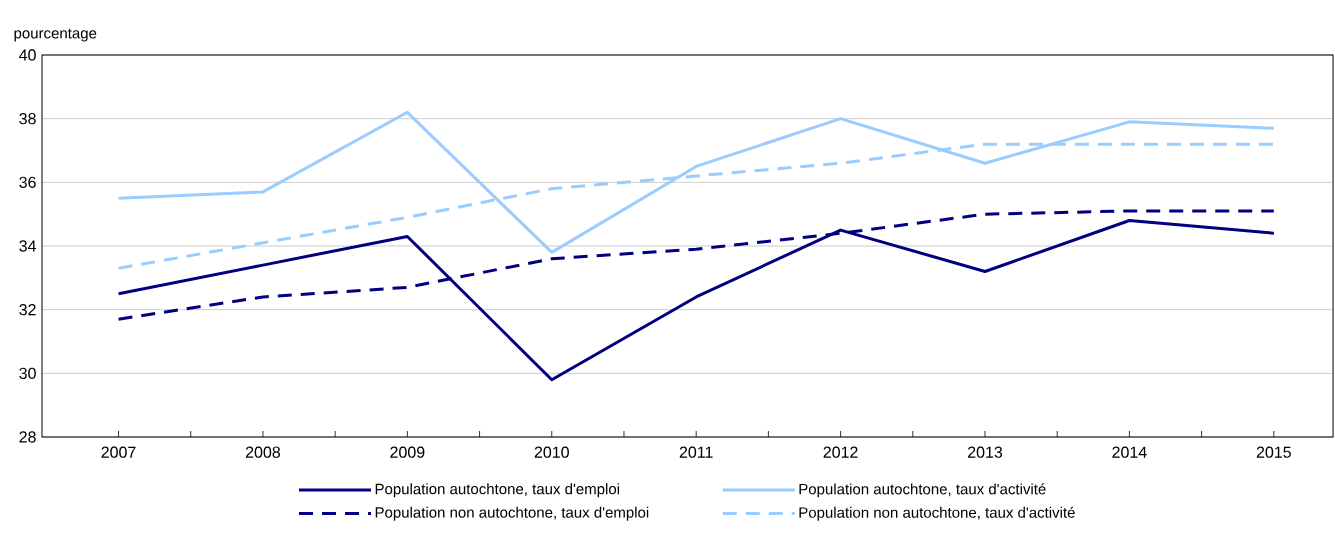 This screenshot has height=546, width=1335. I want to click on x-tick-label: 2009, so click(407, 452).